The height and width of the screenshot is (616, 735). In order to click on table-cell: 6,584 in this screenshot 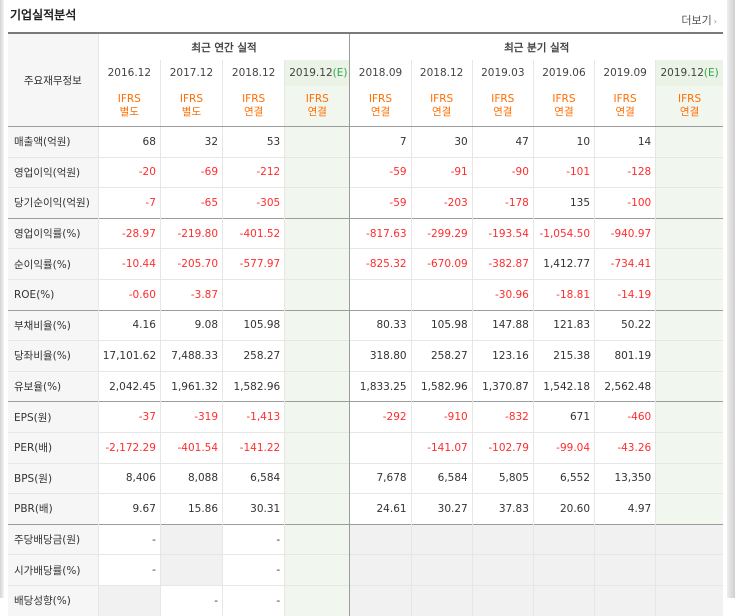, I will do `click(441, 478)`.